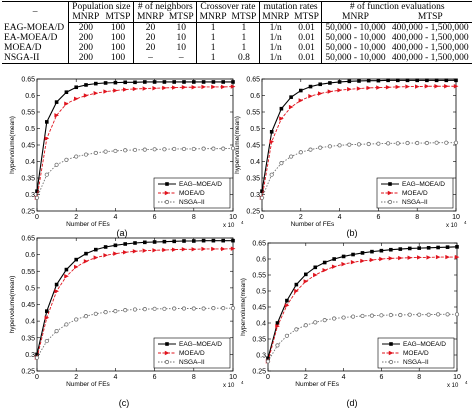 The image size is (474, 412). I want to click on legend-label-eag-moead: EAG–MOEA/D, so click(423, 184).